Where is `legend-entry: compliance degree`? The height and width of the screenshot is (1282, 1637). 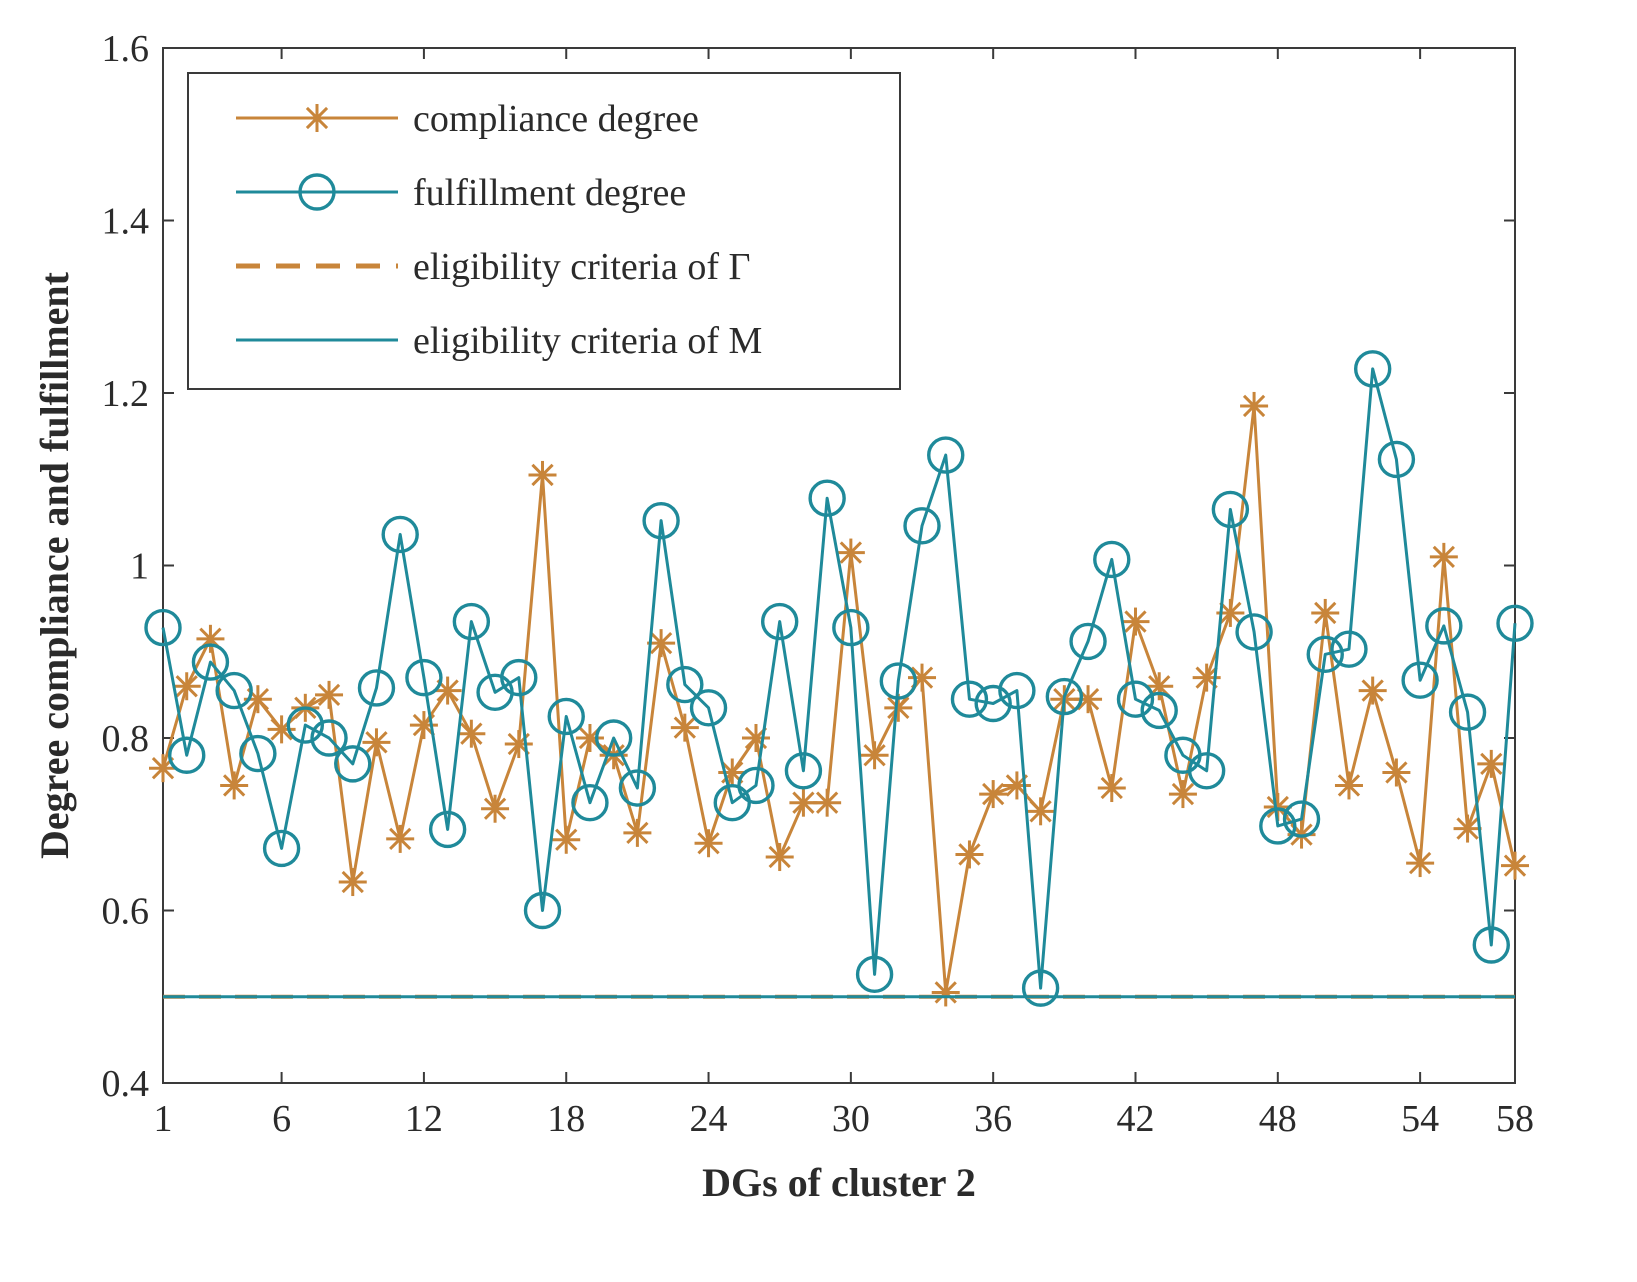
legend-entry: compliance degree is located at coordinates (467, 119).